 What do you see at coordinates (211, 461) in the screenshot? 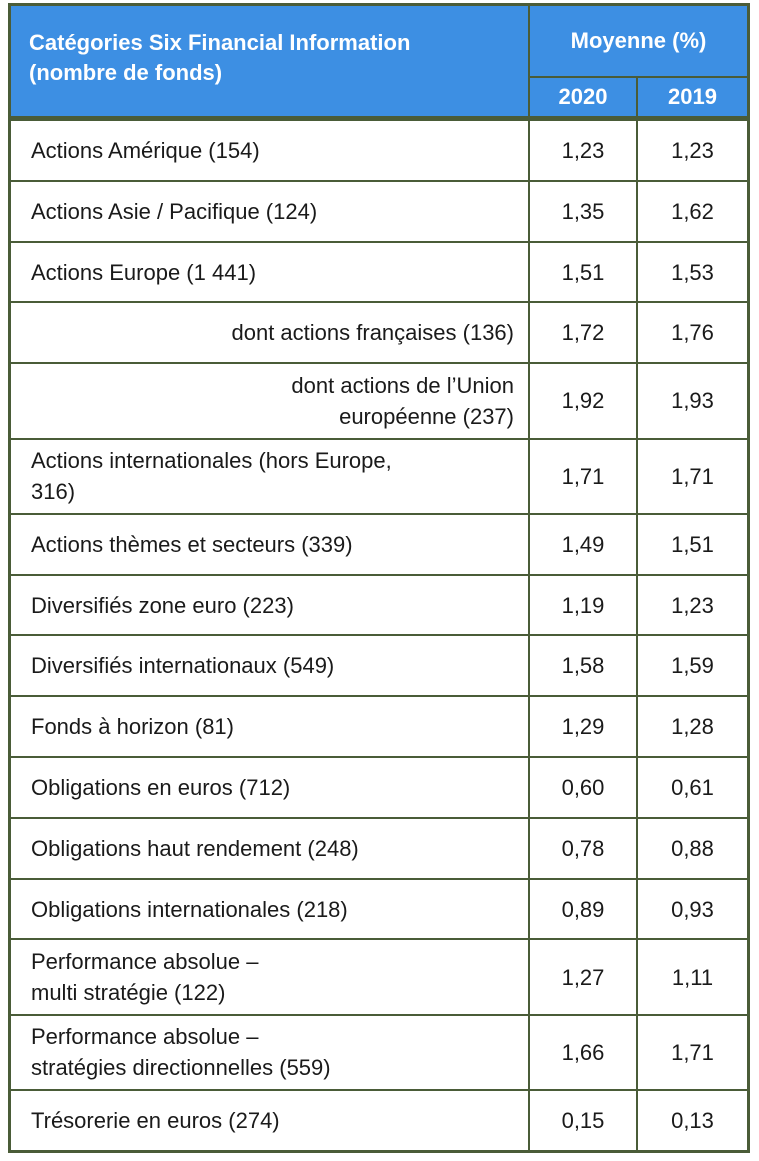
I see `category-line1: Actions internationales (hors Europe,` at bounding box center [211, 461].